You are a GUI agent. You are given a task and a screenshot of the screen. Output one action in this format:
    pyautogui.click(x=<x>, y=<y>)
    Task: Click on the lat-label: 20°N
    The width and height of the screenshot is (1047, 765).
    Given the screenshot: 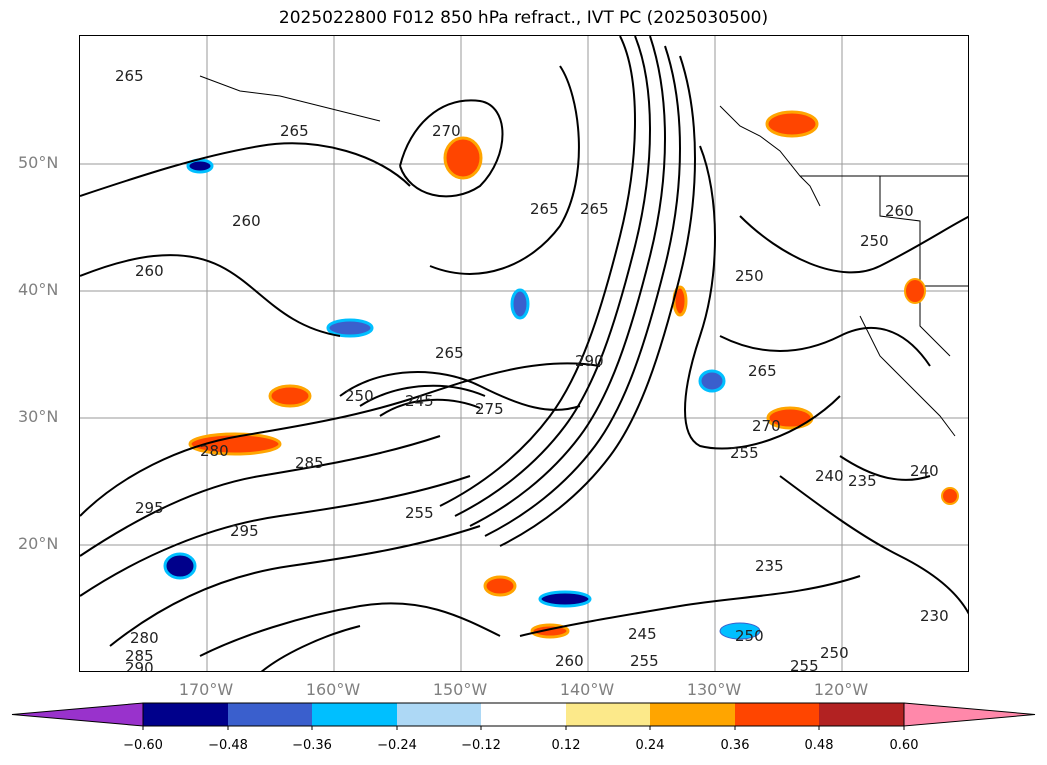 What is the action you would take?
    pyautogui.click(x=38, y=543)
    